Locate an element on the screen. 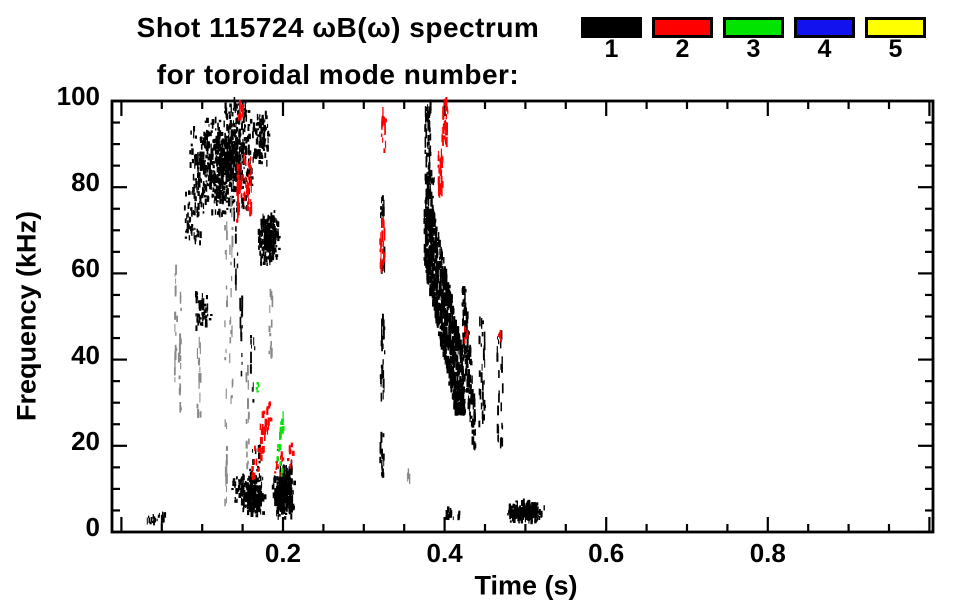  y-axis-title: Frequency (kHz) is located at coordinates (26, 316).